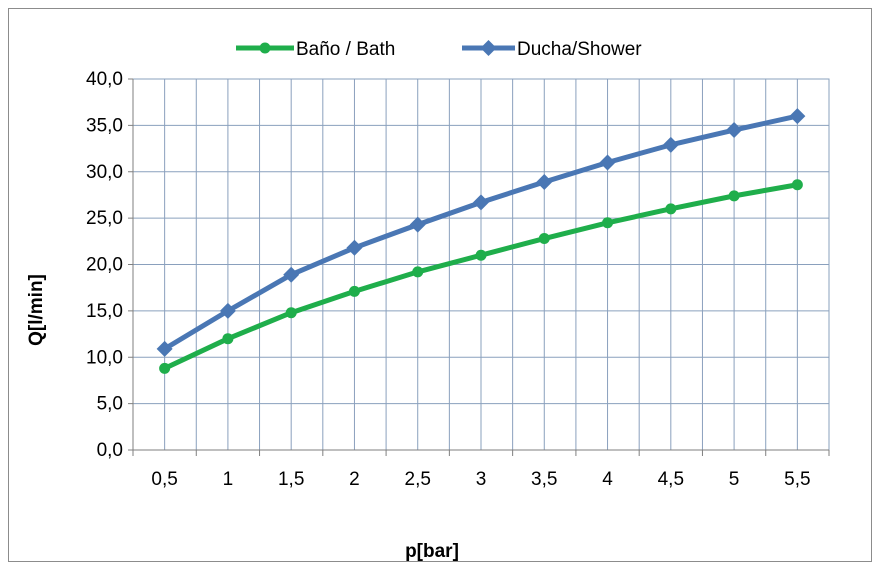  What do you see at coordinates (104, 125) in the screenshot?
I see `y-tick-label: 35,0` at bounding box center [104, 125].